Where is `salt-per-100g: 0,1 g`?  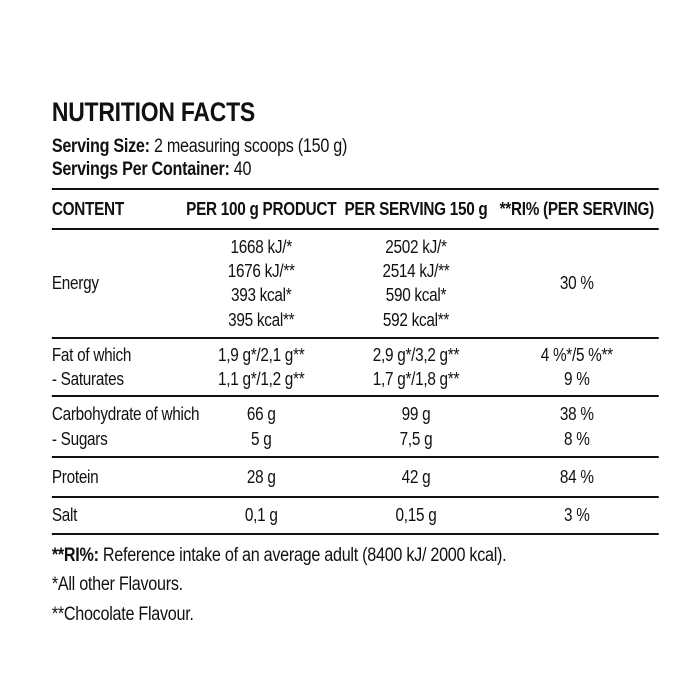 salt-per-100g: 0,1 g is located at coordinates (261, 515).